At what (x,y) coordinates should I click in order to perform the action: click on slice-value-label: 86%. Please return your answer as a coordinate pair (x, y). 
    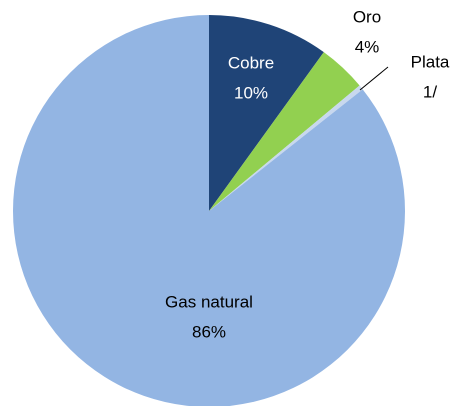
    Looking at the image, I should click on (209, 331).